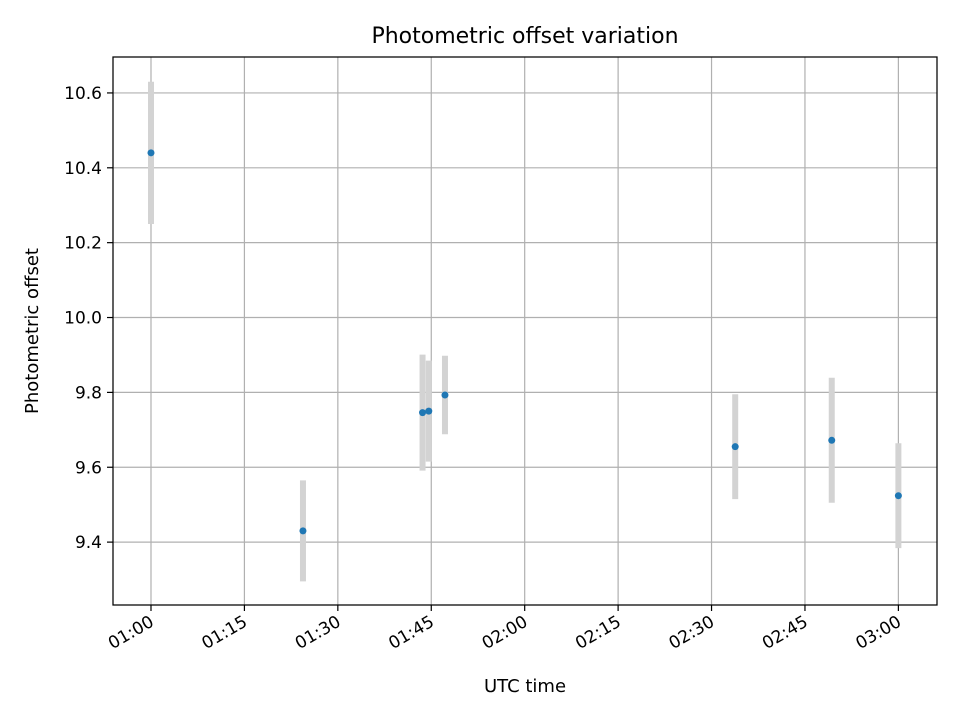 The image size is (960, 720). What do you see at coordinates (88, 543) in the screenshot?
I see `y-tick-label: 9.4` at bounding box center [88, 543].